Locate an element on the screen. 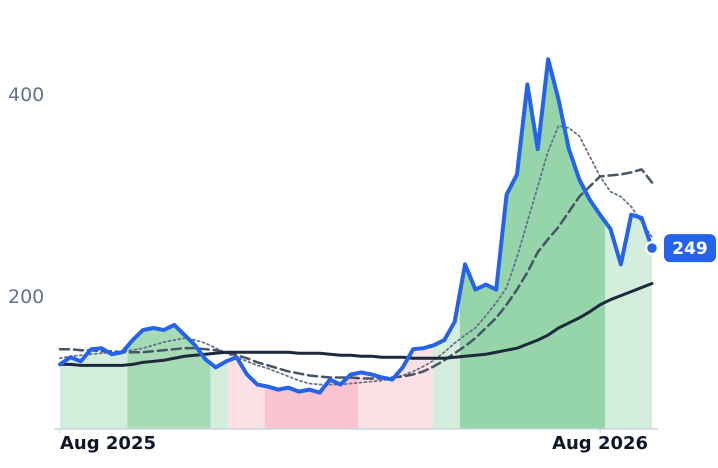  last-value-label: 249 is located at coordinates (690, 249).